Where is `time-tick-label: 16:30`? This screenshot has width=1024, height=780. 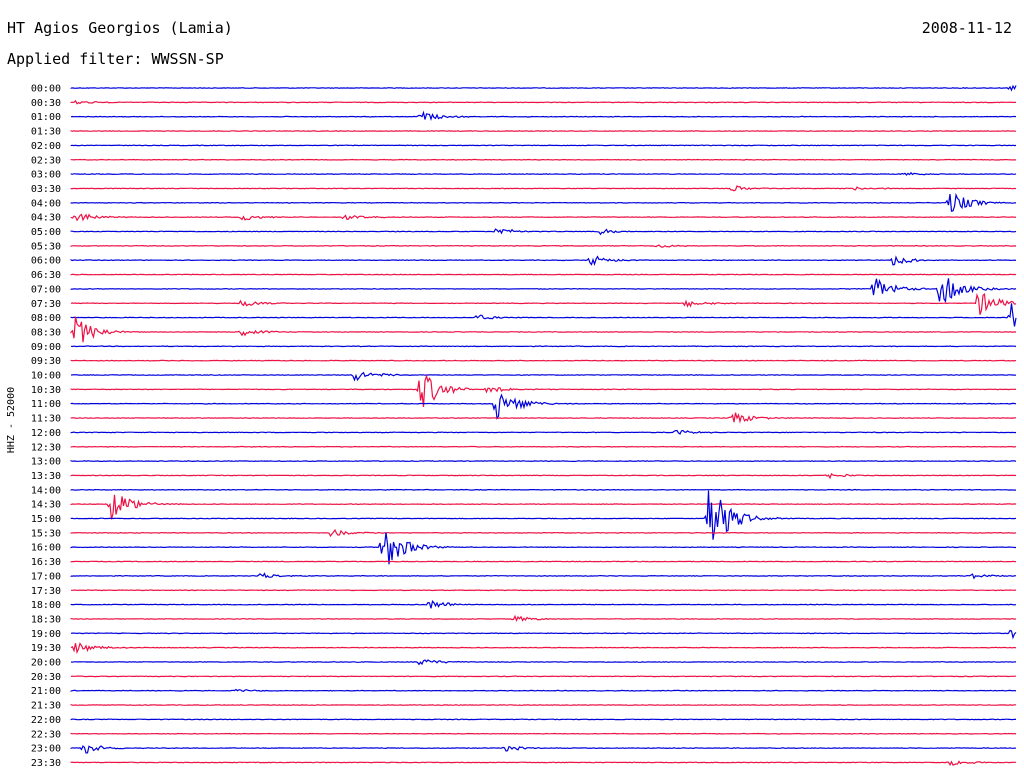 time-tick-label: 16:30 is located at coordinates (46, 562).